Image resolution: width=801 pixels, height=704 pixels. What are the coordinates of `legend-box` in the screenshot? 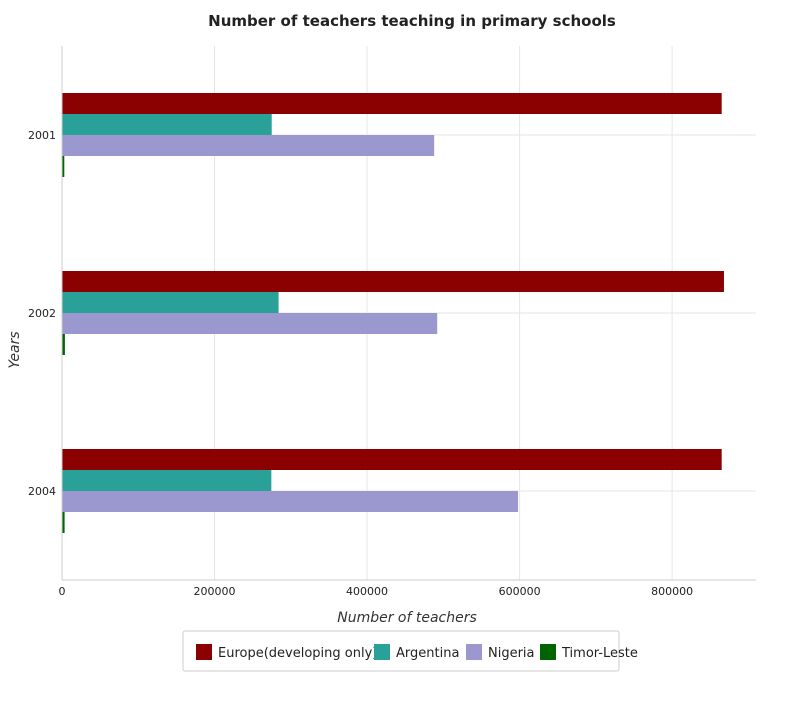 It's located at (401, 651).